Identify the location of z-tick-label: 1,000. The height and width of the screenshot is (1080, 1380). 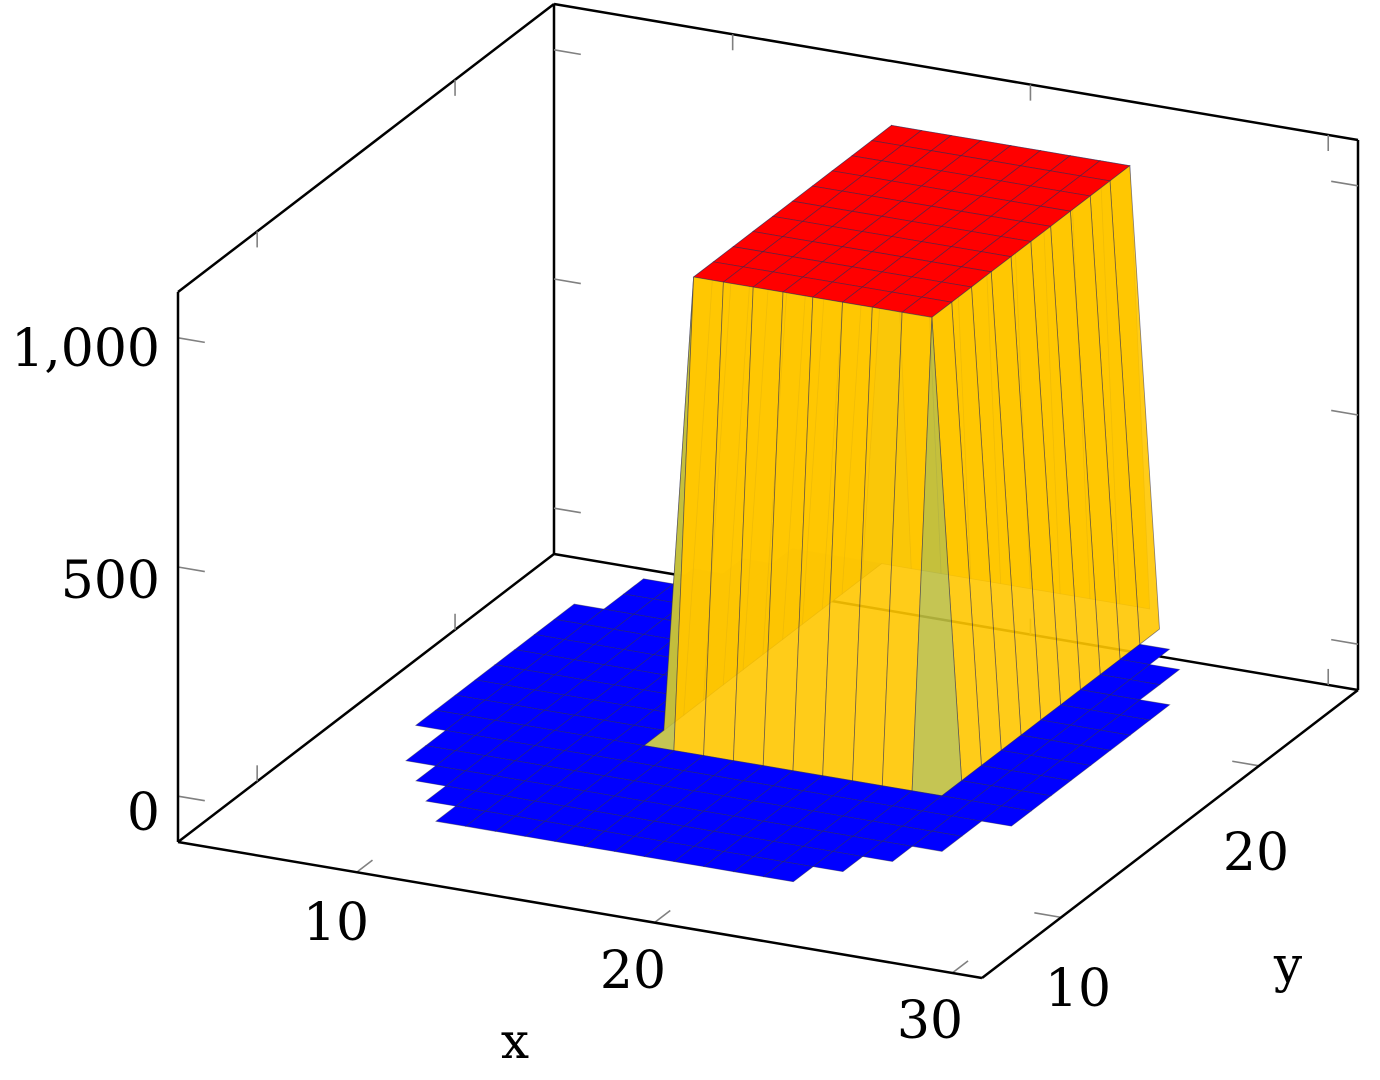
(85, 349).